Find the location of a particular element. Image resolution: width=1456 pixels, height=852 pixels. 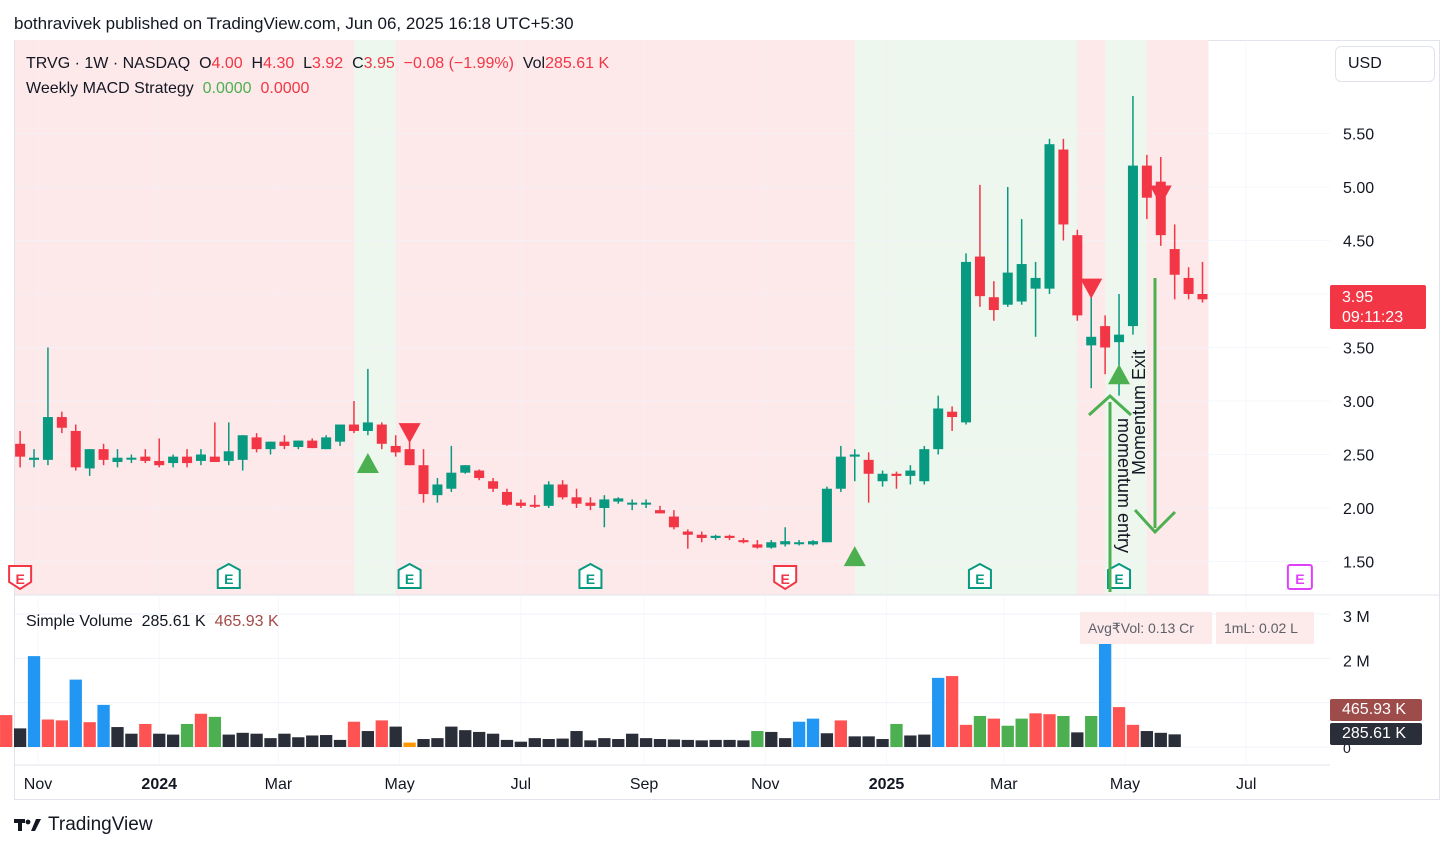

symbol-label: TRVG · 1W · NASDAQ is located at coordinates (108, 63).